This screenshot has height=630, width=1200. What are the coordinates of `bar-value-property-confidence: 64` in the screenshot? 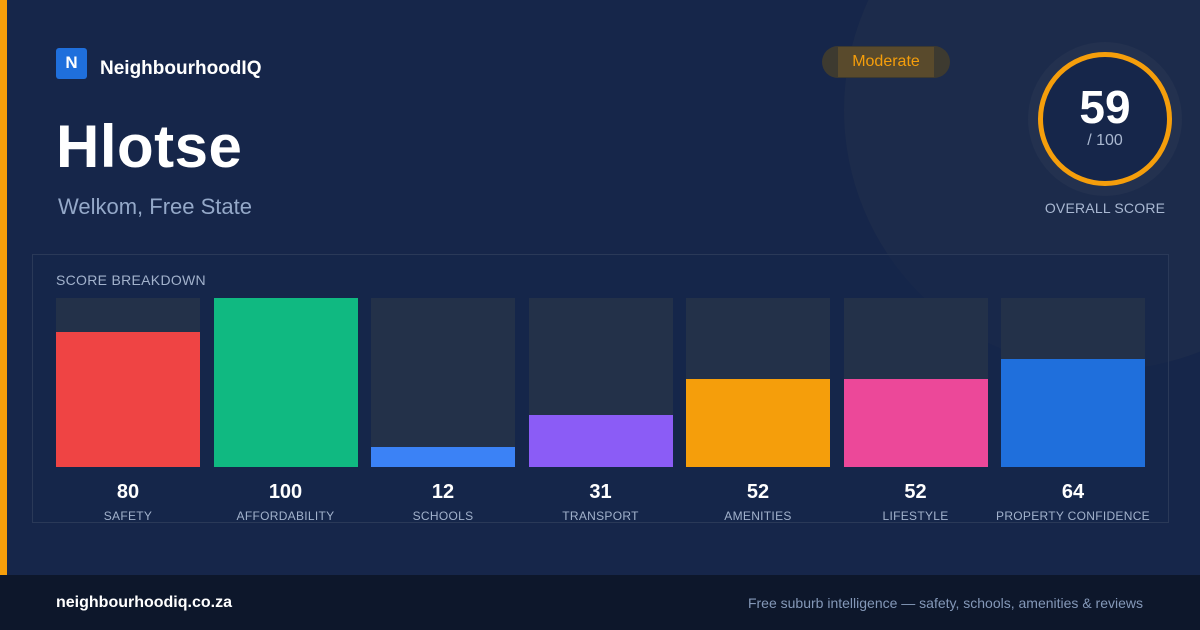 It's located at (1073, 492).